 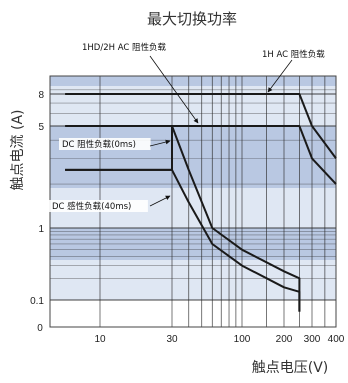 What do you see at coordinates (172, 339) in the screenshot?
I see `x-tick-label: 30` at bounding box center [172, 339].